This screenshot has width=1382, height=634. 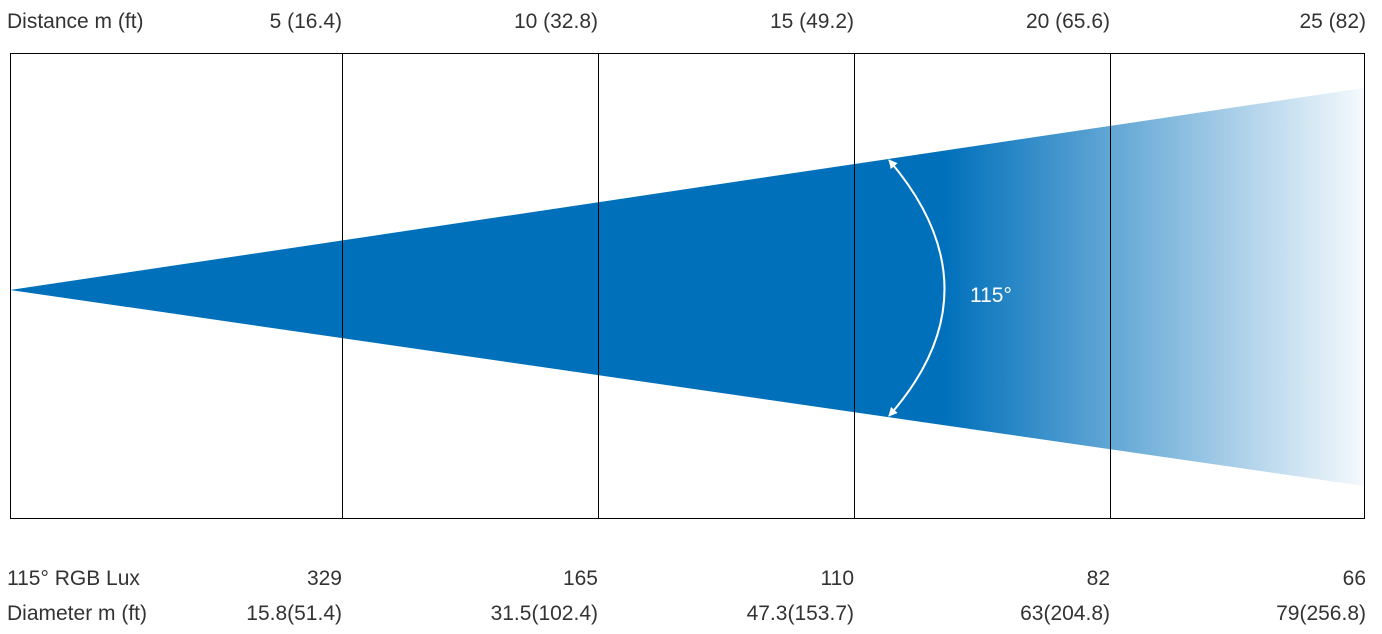 I want to click on distance-value: 10 (32.8), so click(x=555, y=21).